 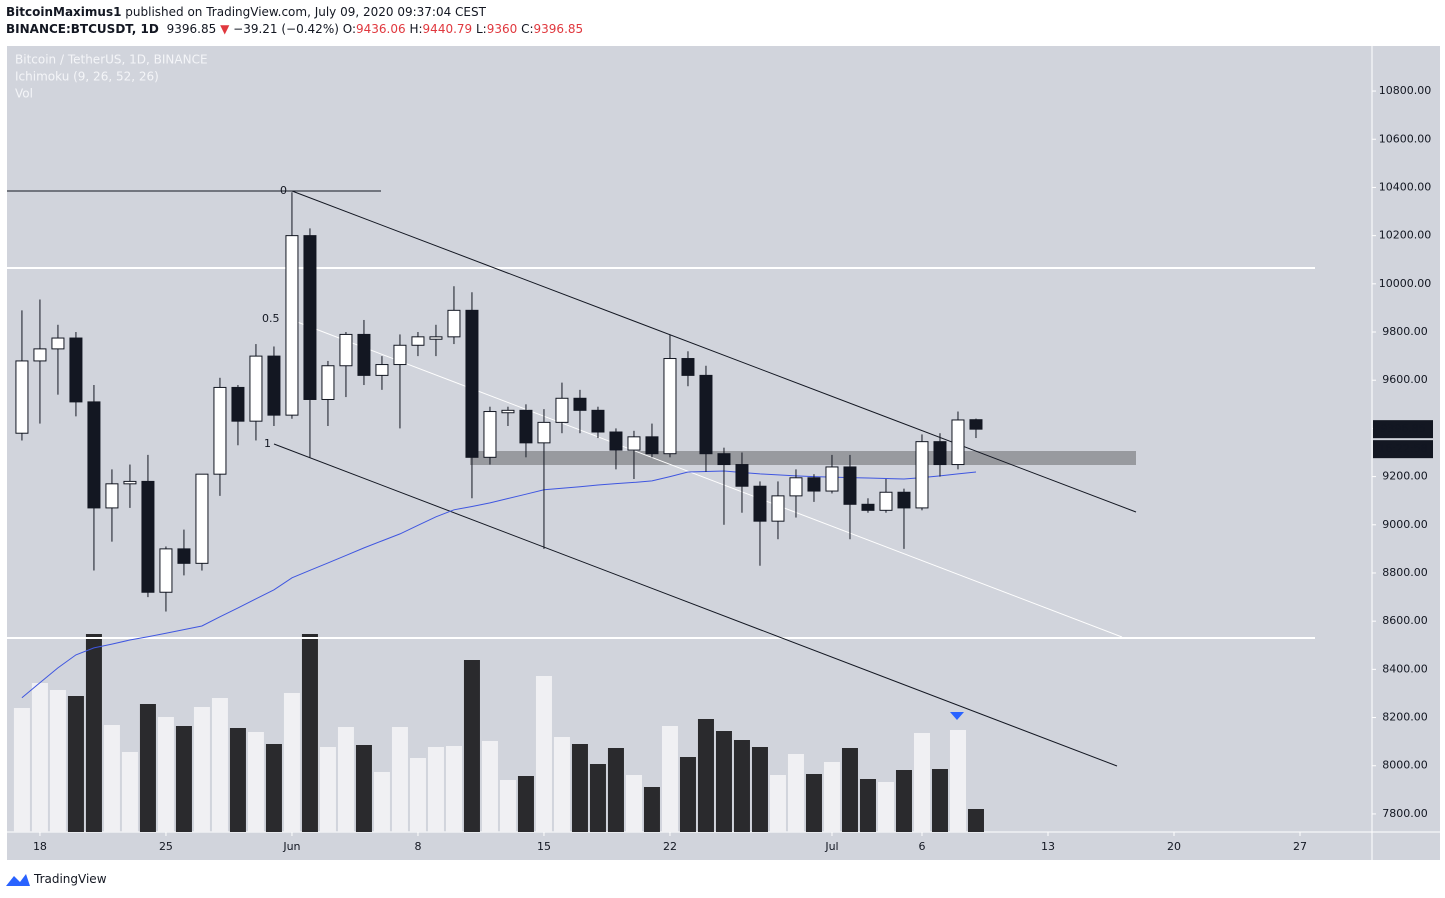 What do you see at coordinates (921, 846) in the screenshot?
I see `x-tick-label: 6` at bounding box center [921, 846].